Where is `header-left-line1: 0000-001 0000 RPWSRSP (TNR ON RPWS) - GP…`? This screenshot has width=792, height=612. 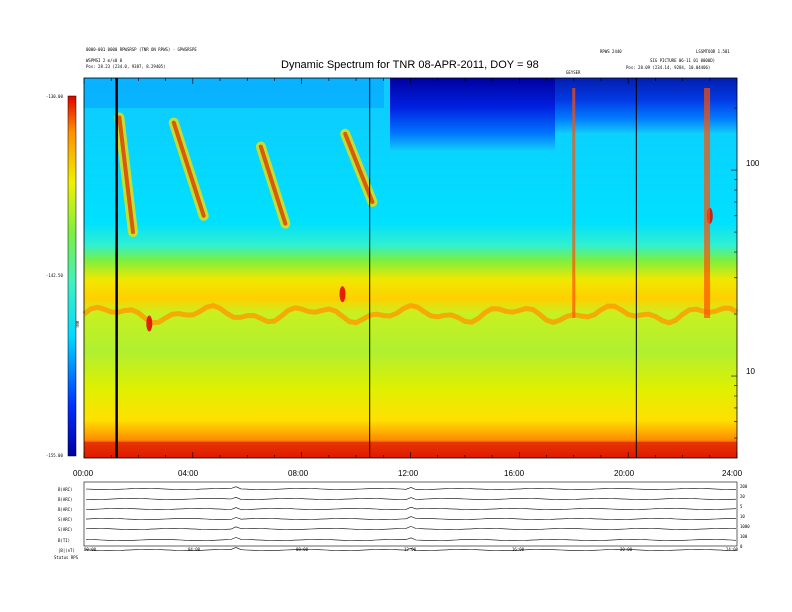
header-left-line1: 0000-001 0000 RPWSRSP (TNR ON RPWS) - GP… is located at coordinates (141, 49).